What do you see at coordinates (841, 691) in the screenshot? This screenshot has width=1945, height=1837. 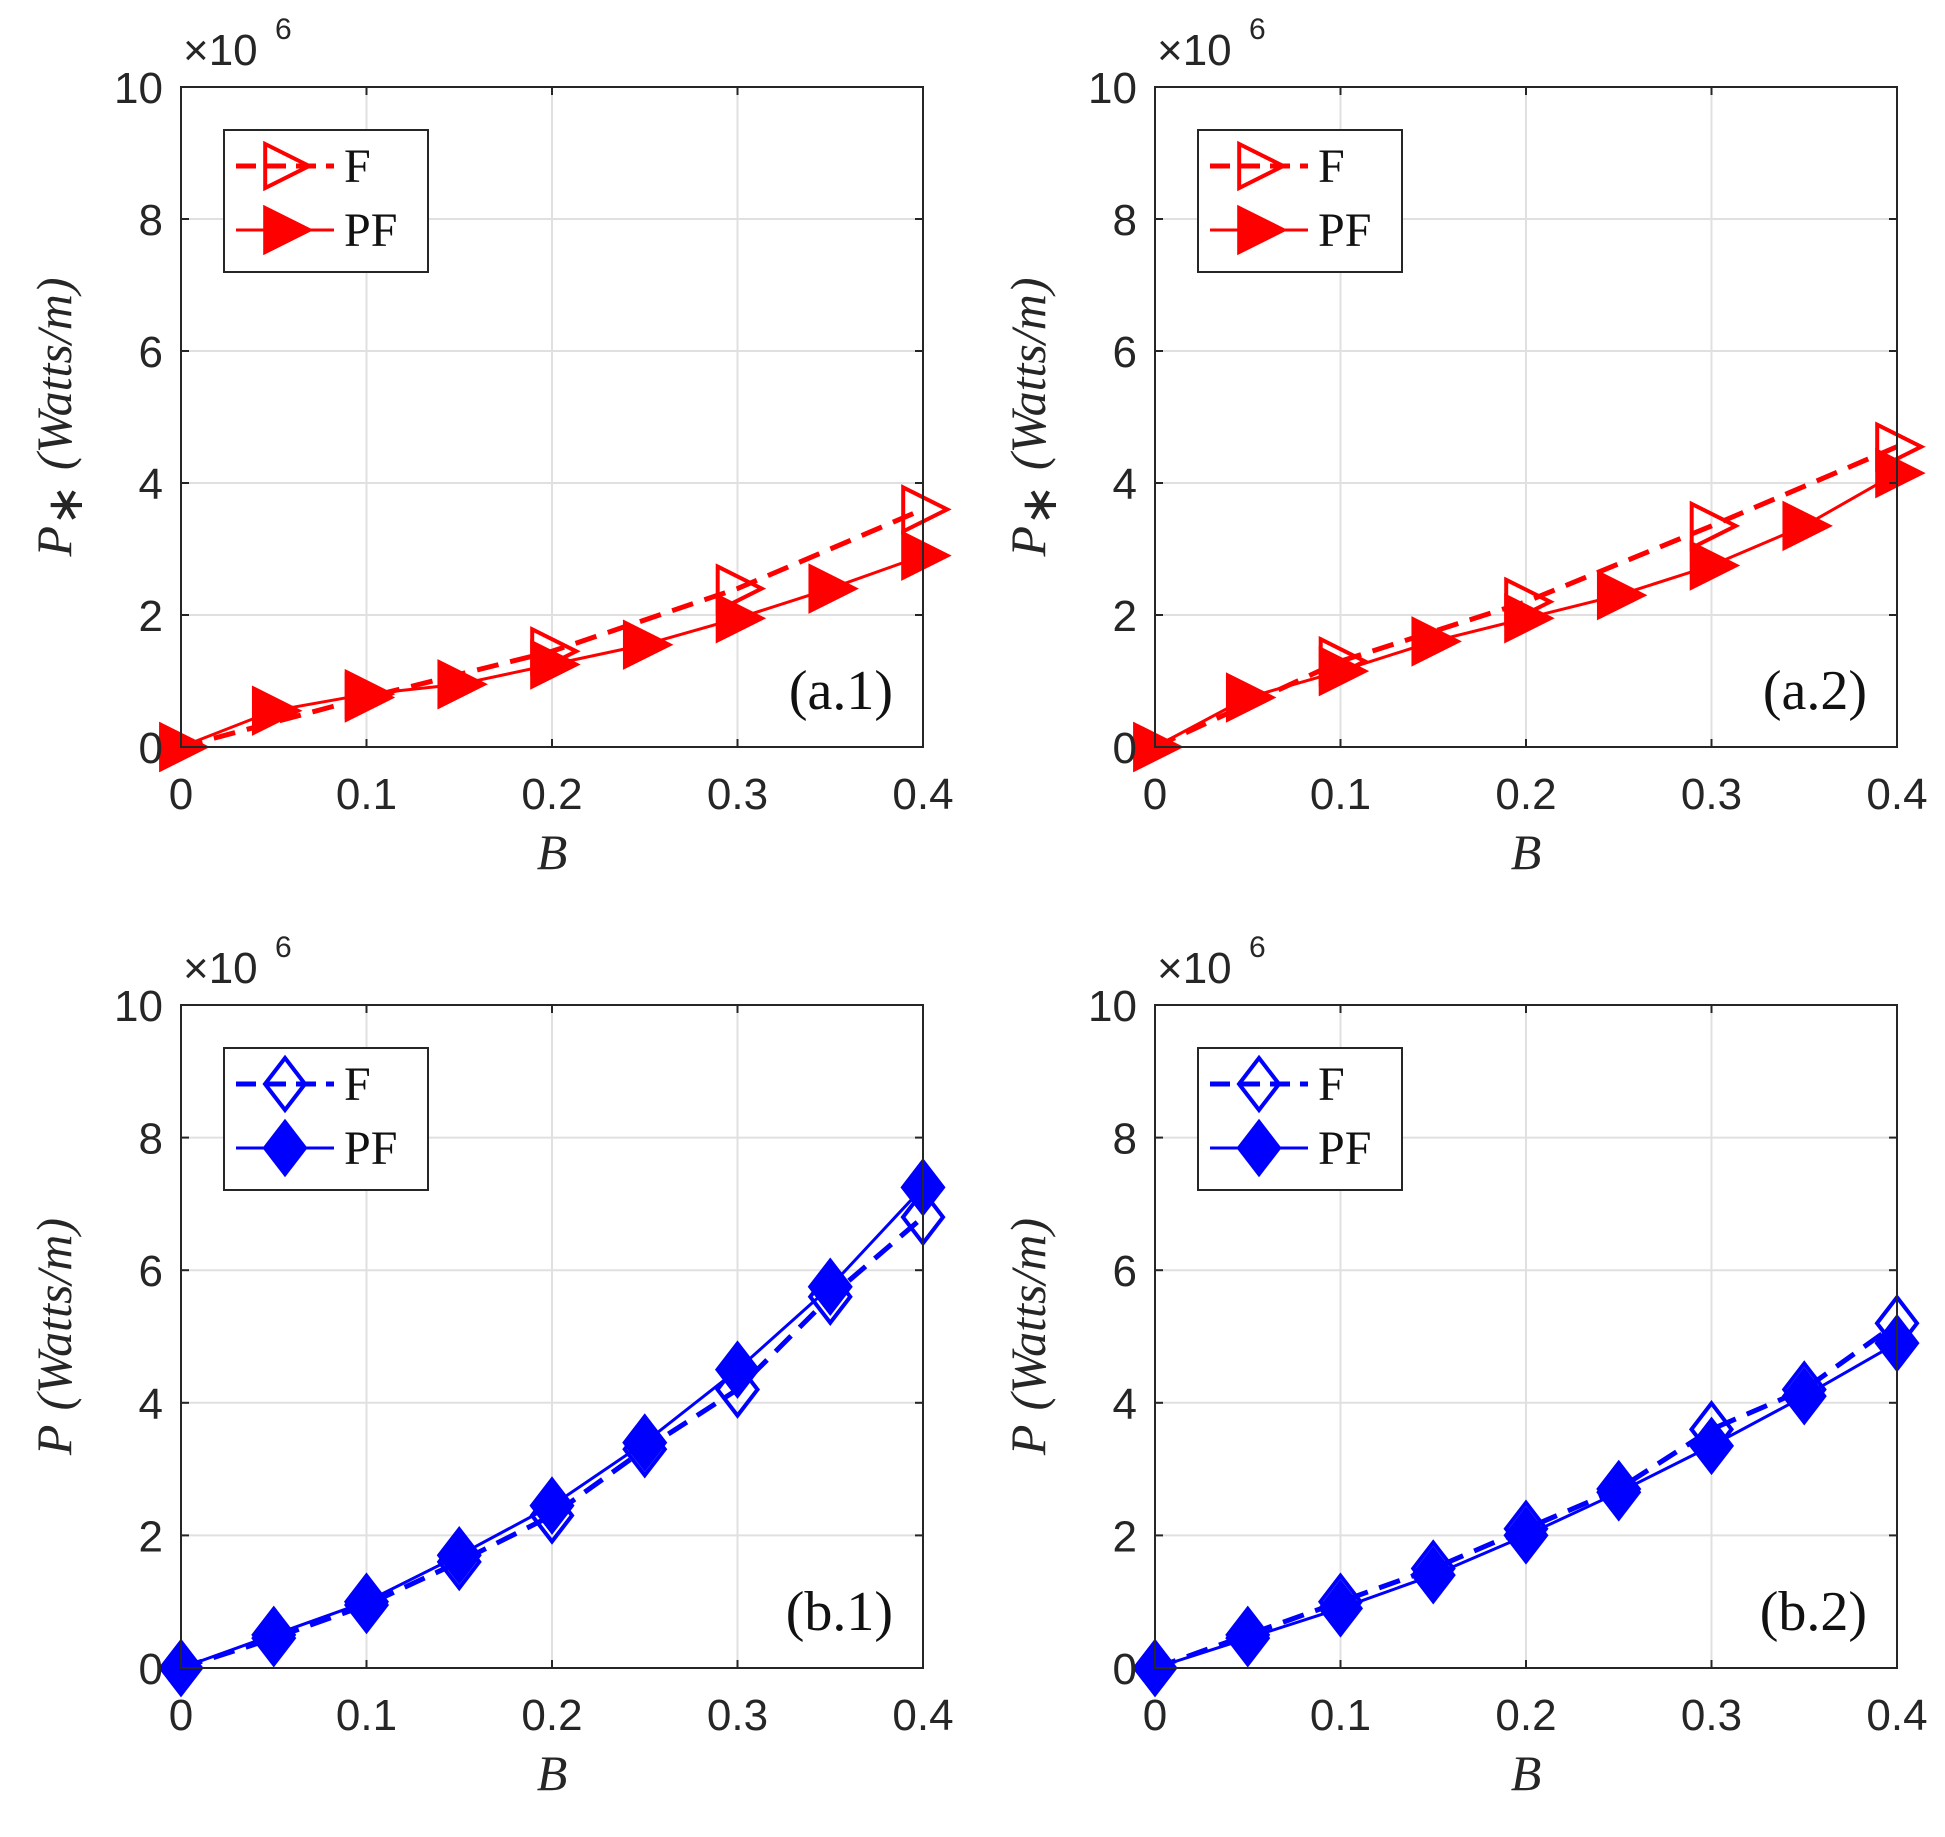 I see `panel-label: (a.1)` at bounding box center [841, 691].